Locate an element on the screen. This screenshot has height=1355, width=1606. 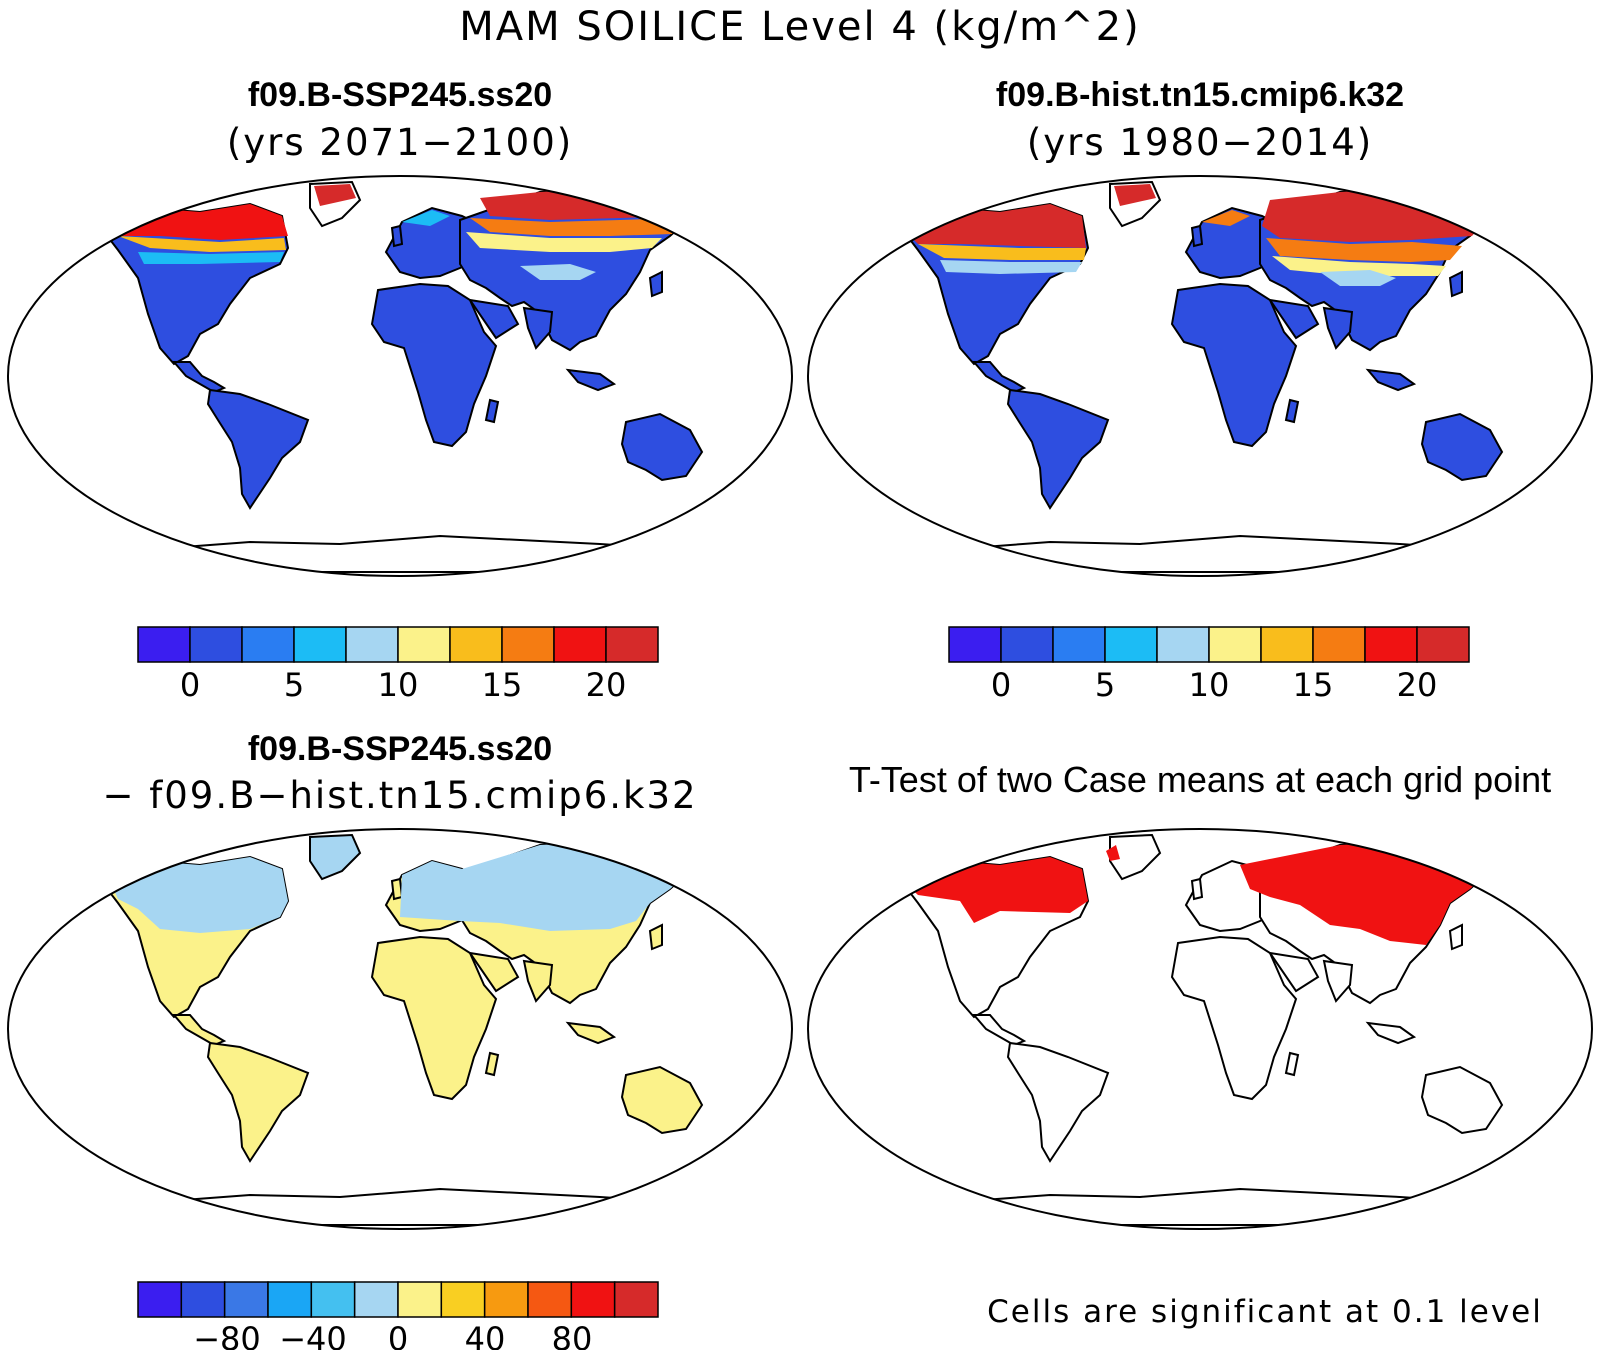
map-a-border is located at coordinates (400, 376).